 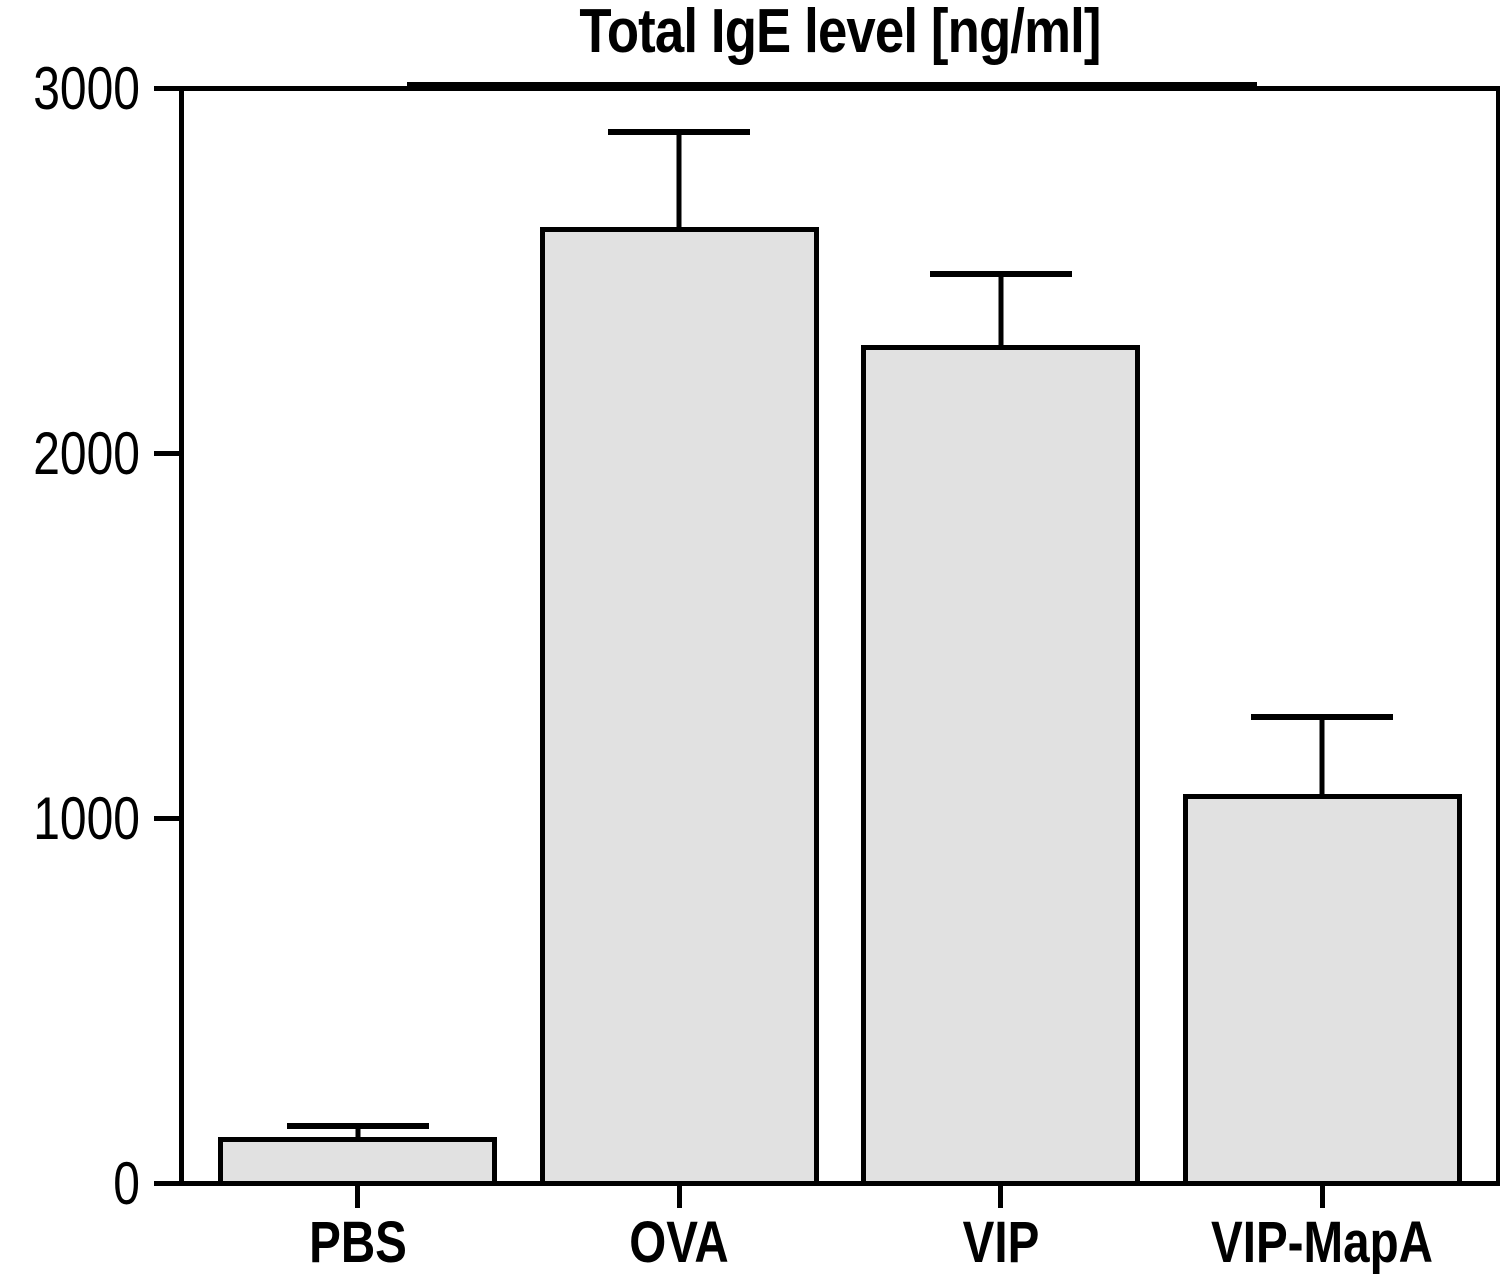 What do you see at coordinates (86, 818) in the screenshot?
I see `y-tick-label-1000: 1000` at bounding box center [86, 818].